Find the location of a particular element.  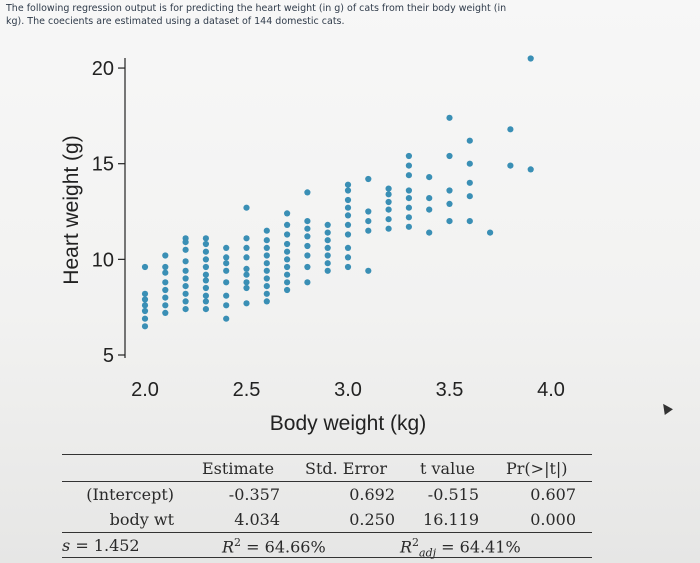

r2-value: = 64.66% is located at coordinates (286, 547).